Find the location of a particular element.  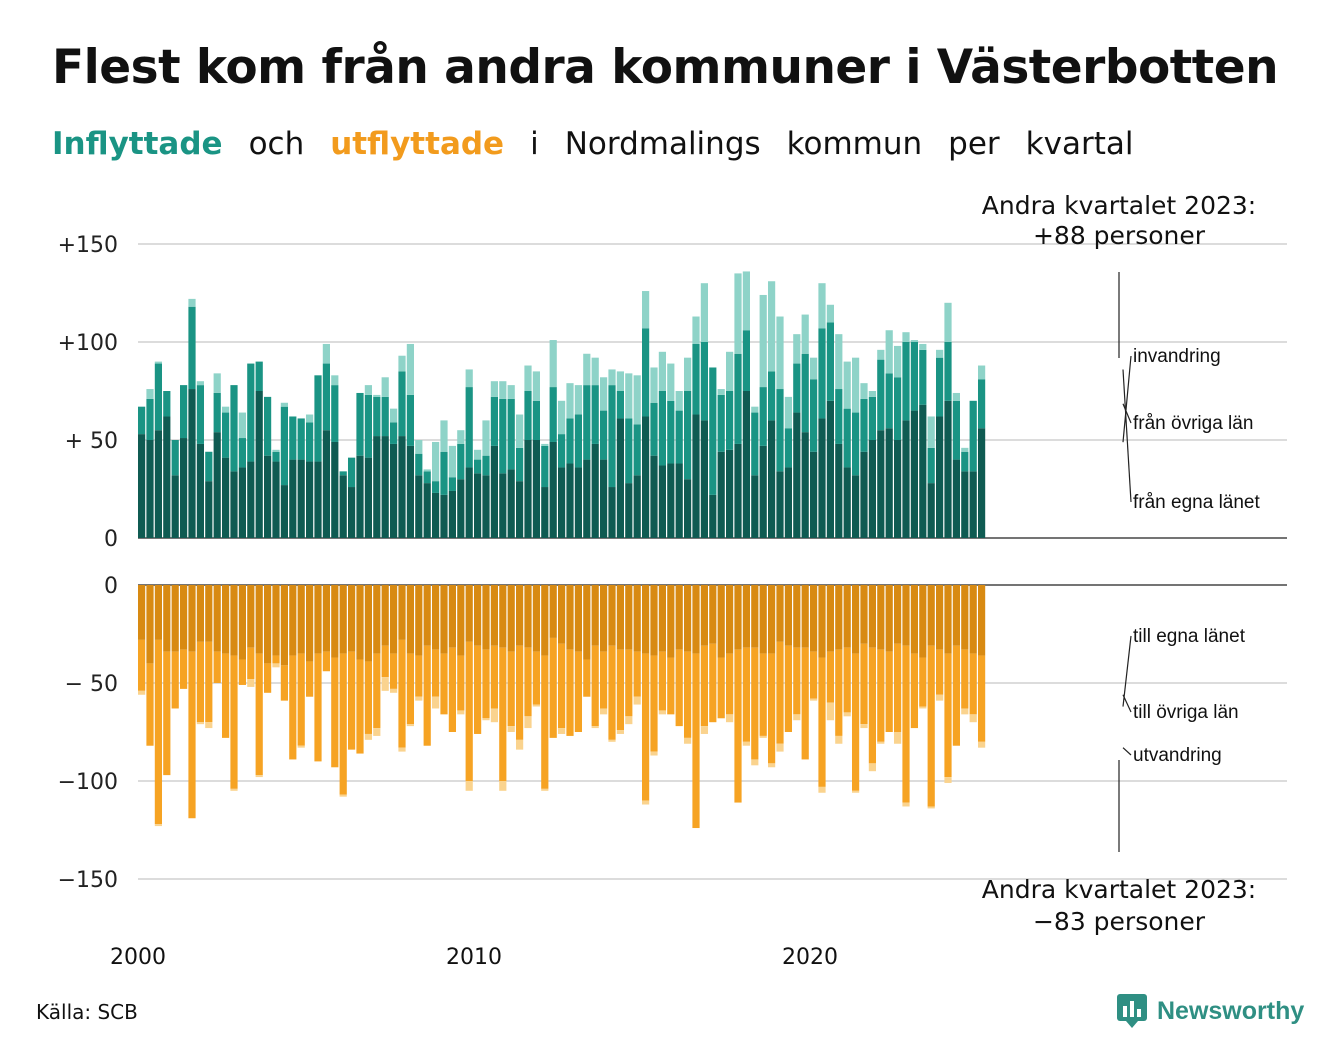

annotation-bottom-line1: Andra kvartalet 2023: is located at coordinates (1119, 889).